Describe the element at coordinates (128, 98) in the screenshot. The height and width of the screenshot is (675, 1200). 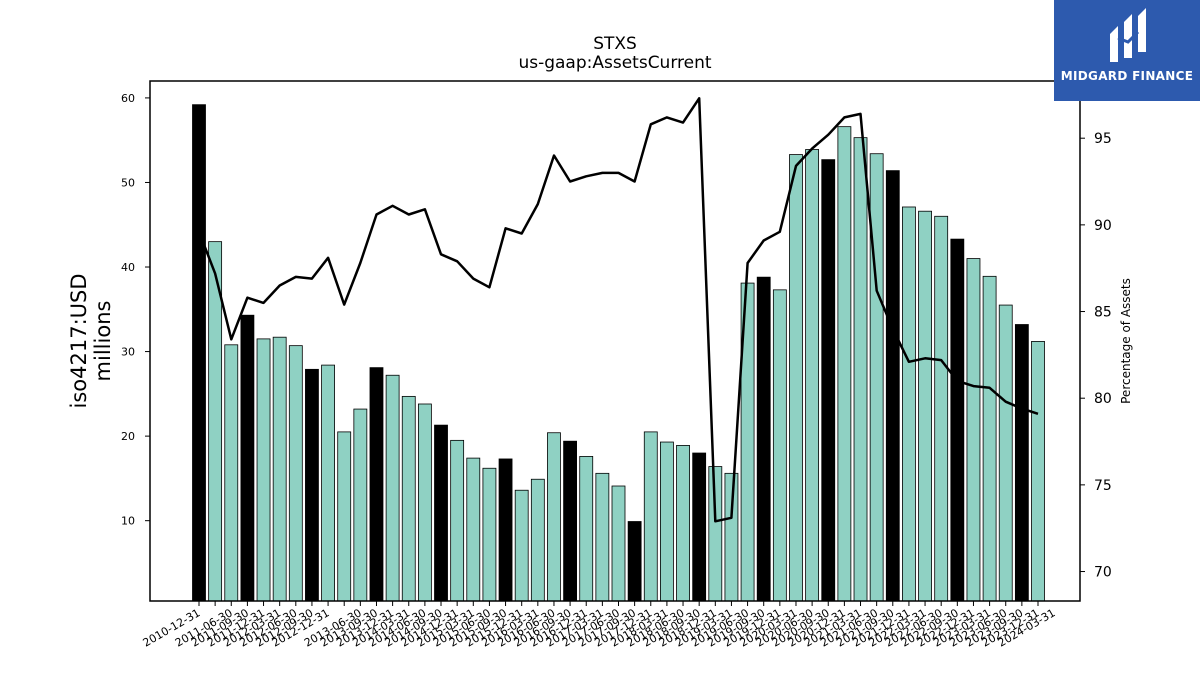
I see `left-tick-label: 60` at that location.